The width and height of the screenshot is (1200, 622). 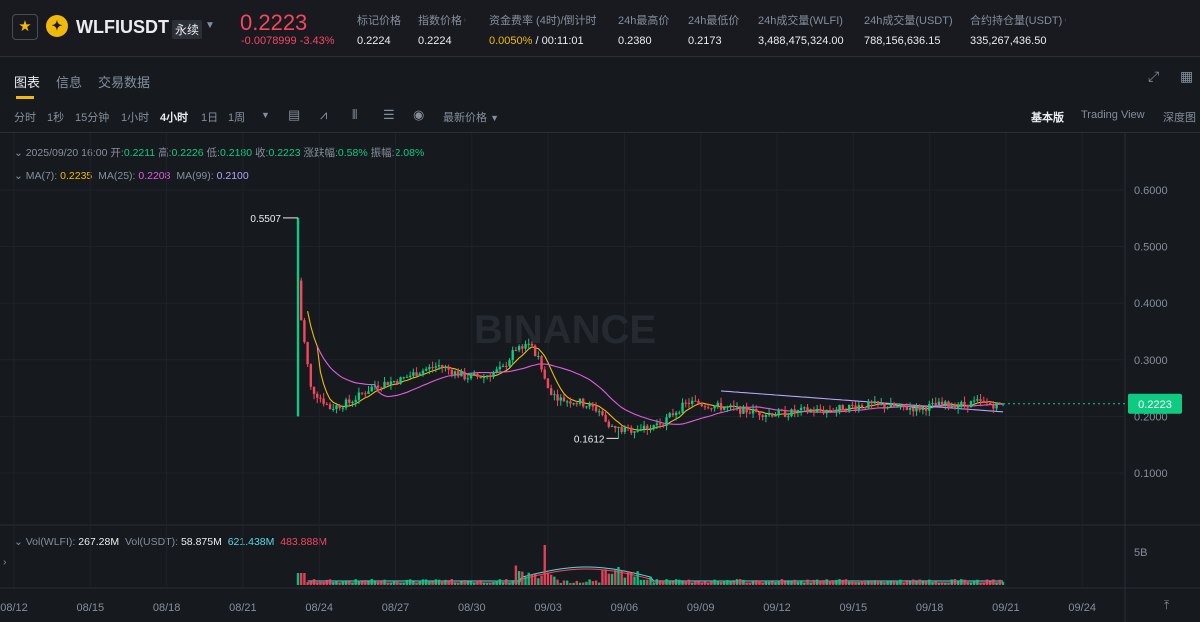 What do you see at coordinates (471, 117) in the screenshot?
I see `price-type-select: 最新价格 ▼` at bounding box center [471, 117].